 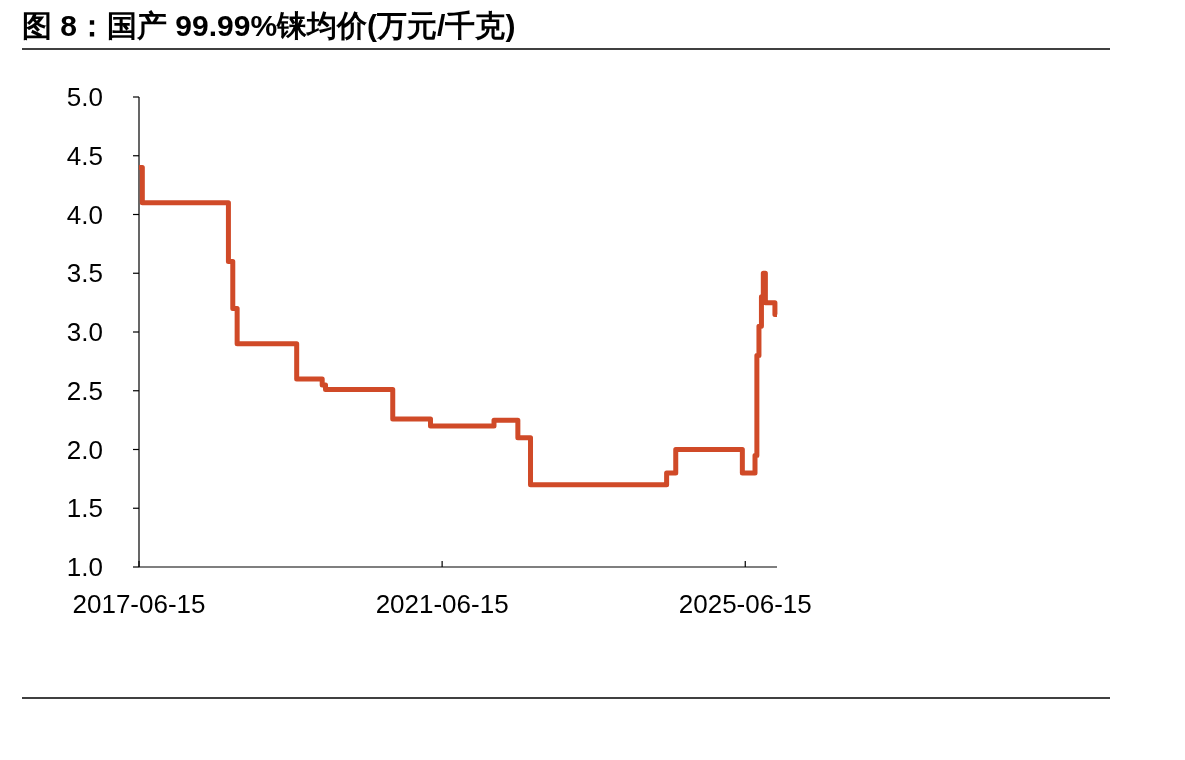 What do you see at coordinates (442, 604) in the screenshot?
I see `x-tick-label: 2021-06-15` at bounding box center [442, 604].